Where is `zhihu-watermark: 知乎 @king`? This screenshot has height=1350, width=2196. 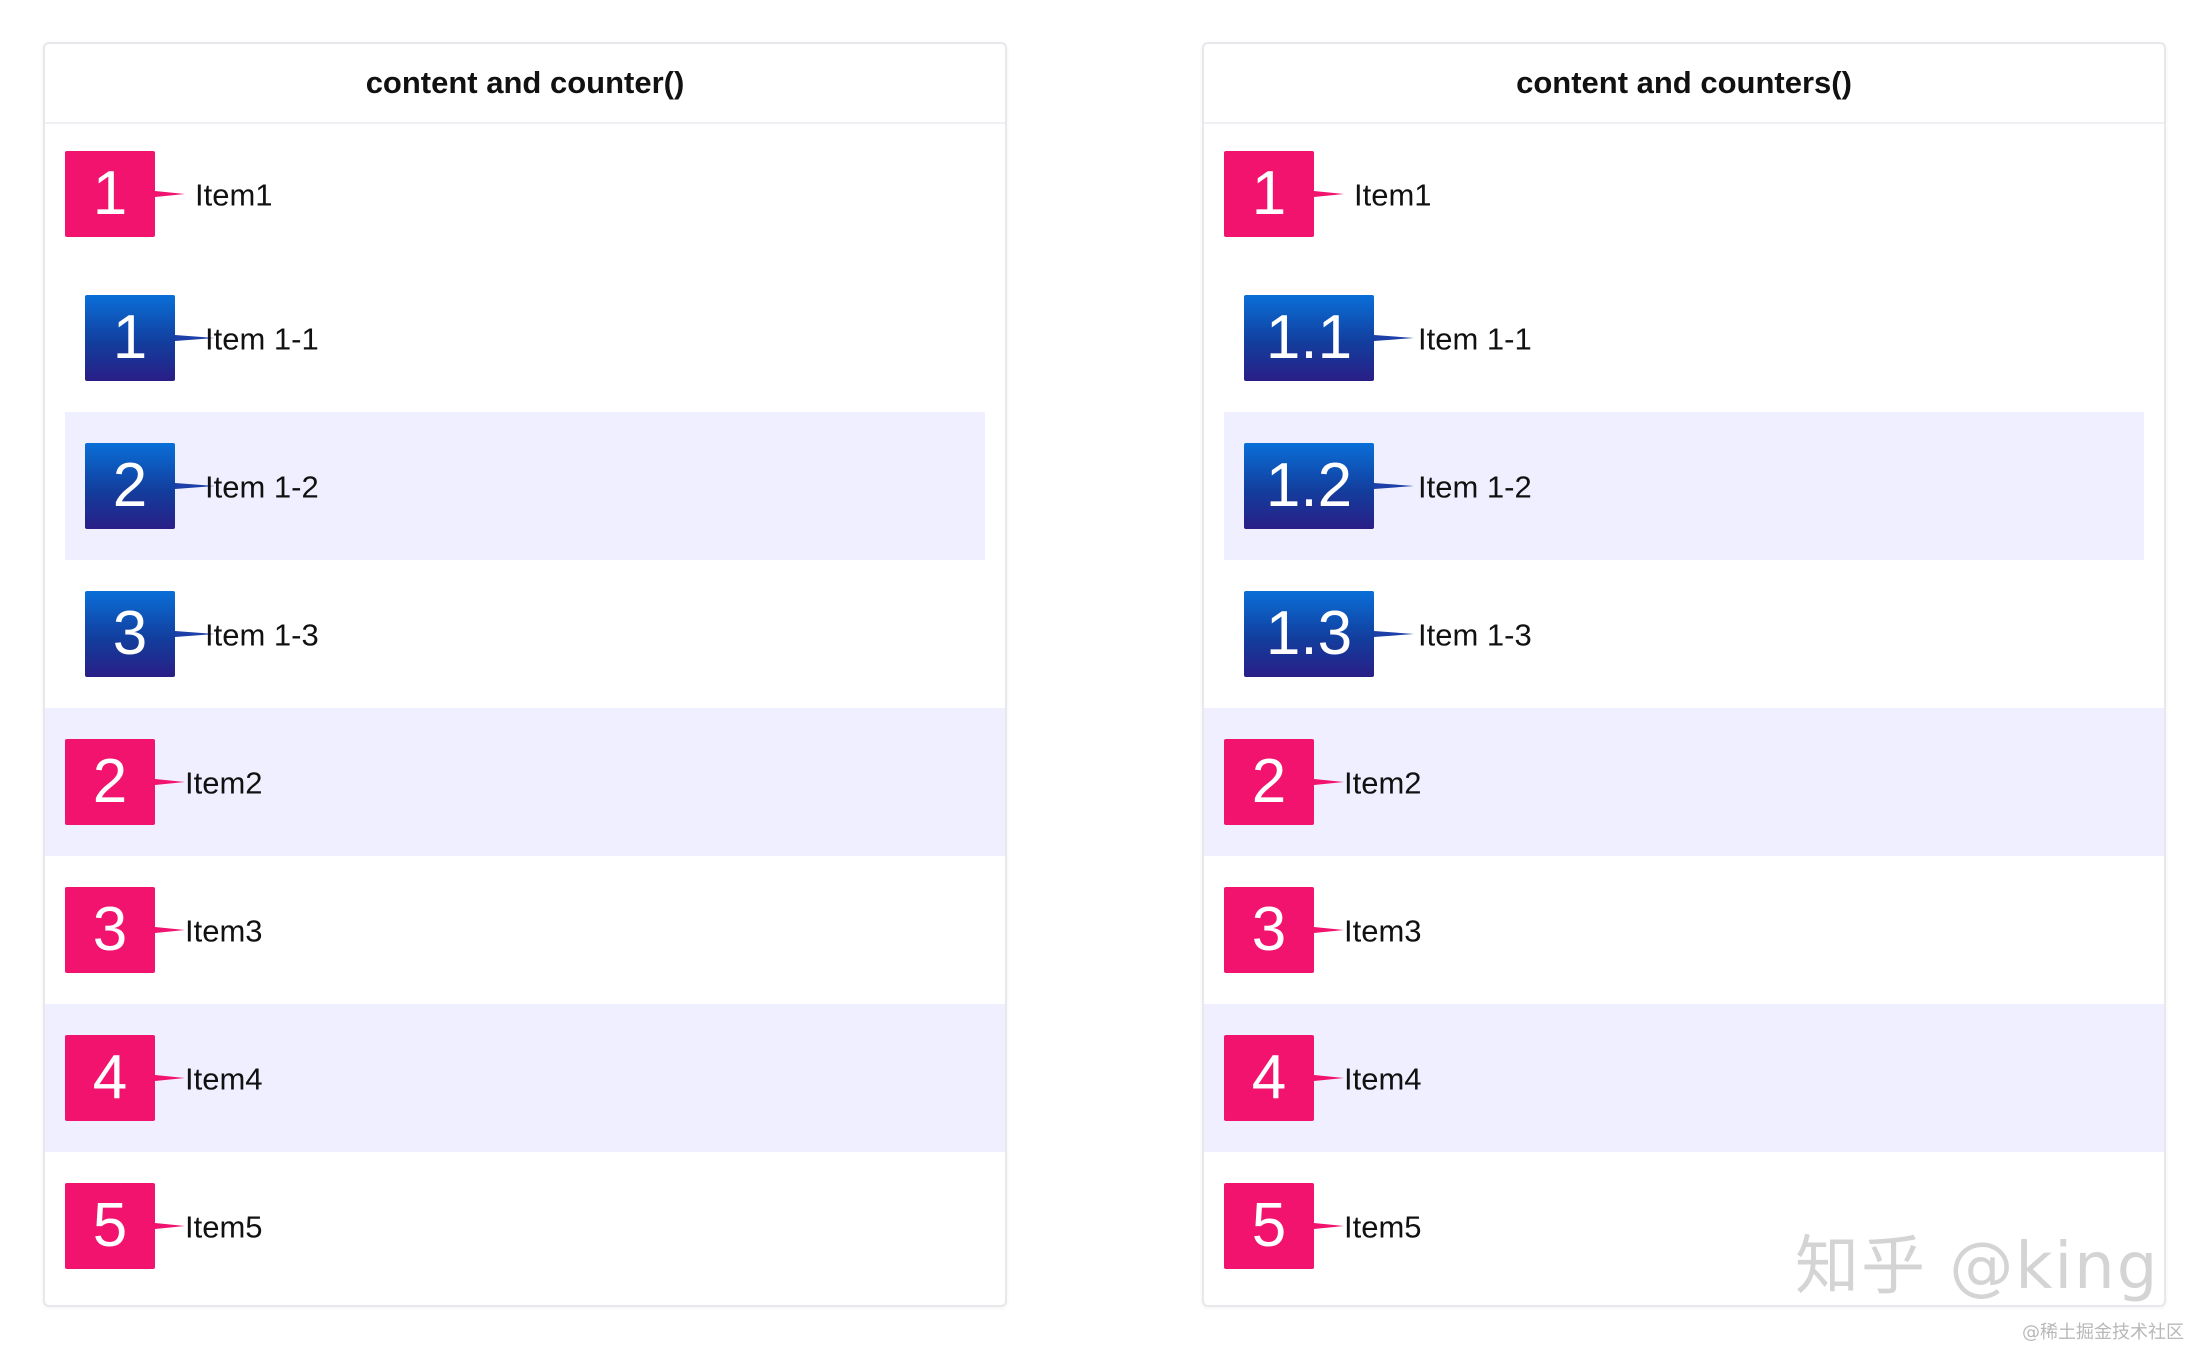 zhihu-watermark: 知乎 @king is located at coordinates (1977, 1267).